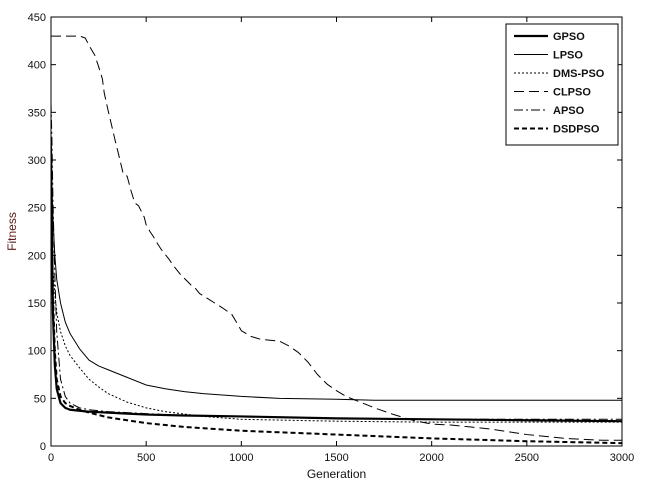 This screenshot has width=655, height=490. What do you see at coordinates (37, 18) in the screenshot?
I see `y-tick-label: 450` at bounding box center [37, 18].